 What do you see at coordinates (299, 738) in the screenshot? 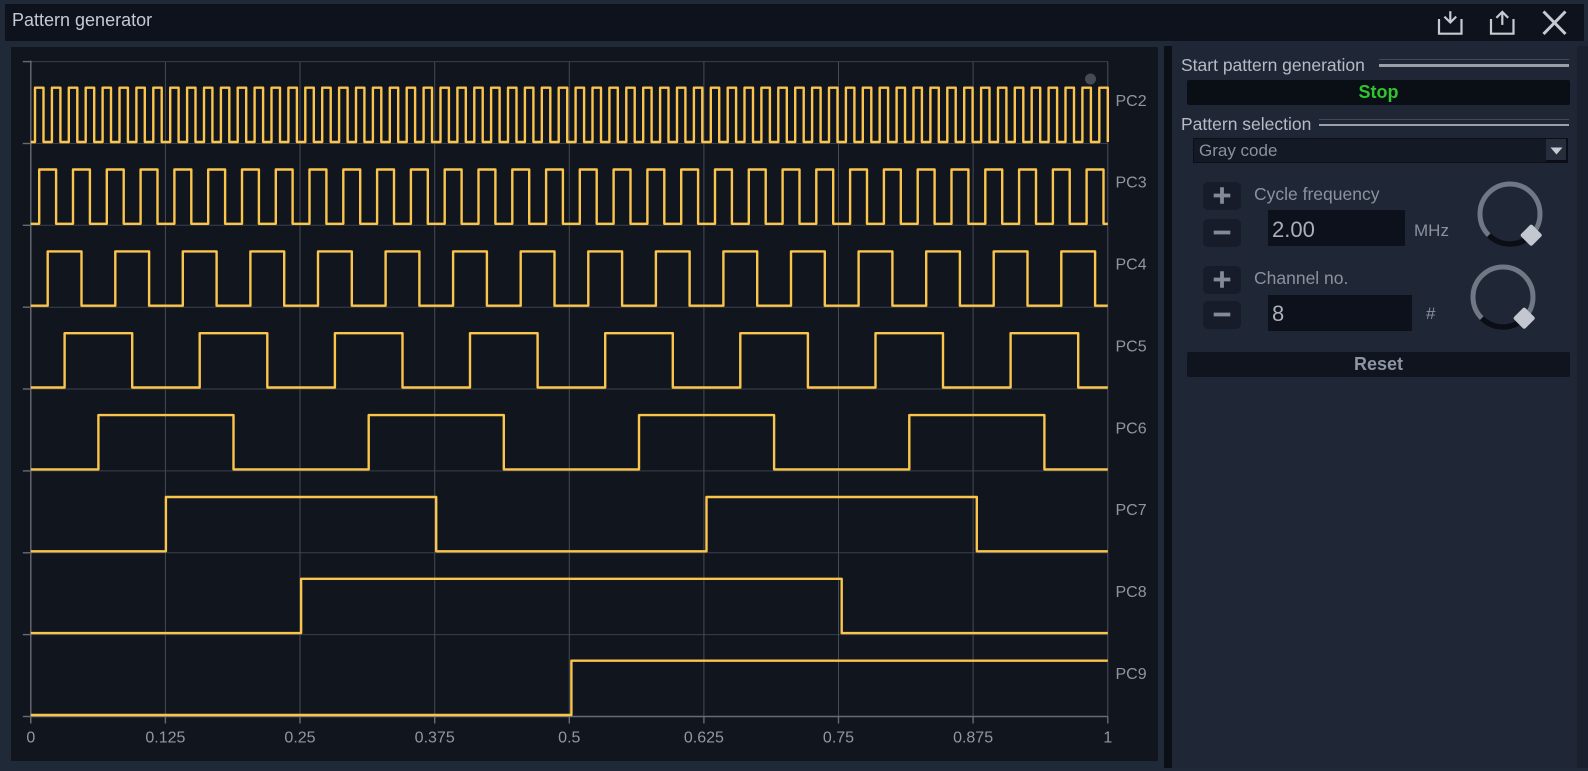
I see `svg-text: 0.25` at bounding box center [299, 738].